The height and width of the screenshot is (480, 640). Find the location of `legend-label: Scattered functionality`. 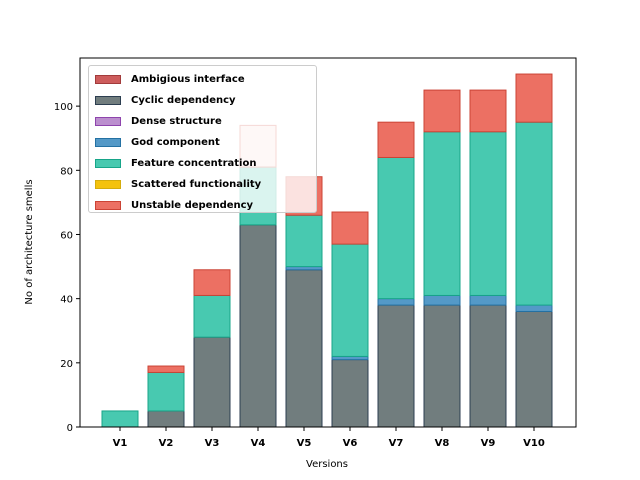

legend-label: Scattered functionality is located at coordinates (196, 184).